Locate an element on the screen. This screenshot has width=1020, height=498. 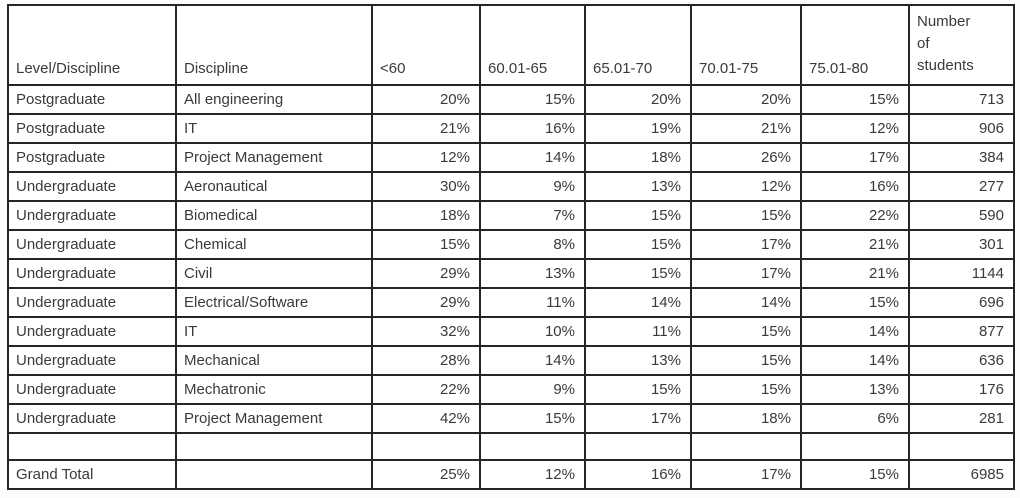
empty-row is located at coordinates (511, 446).